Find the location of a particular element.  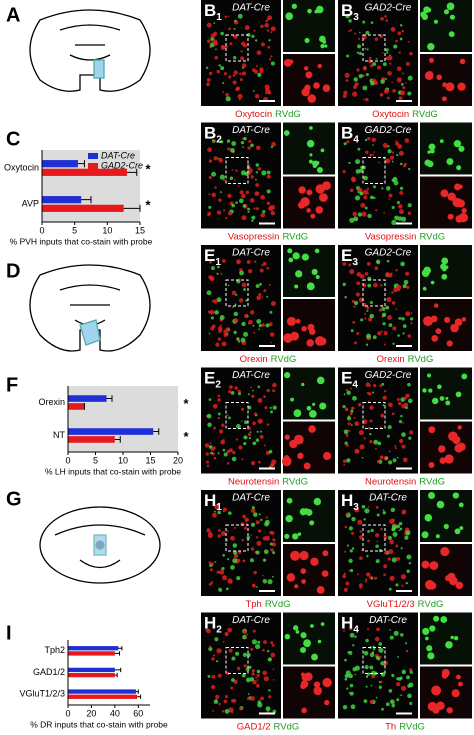

legend-swatch is located at coordinates (93, 166).